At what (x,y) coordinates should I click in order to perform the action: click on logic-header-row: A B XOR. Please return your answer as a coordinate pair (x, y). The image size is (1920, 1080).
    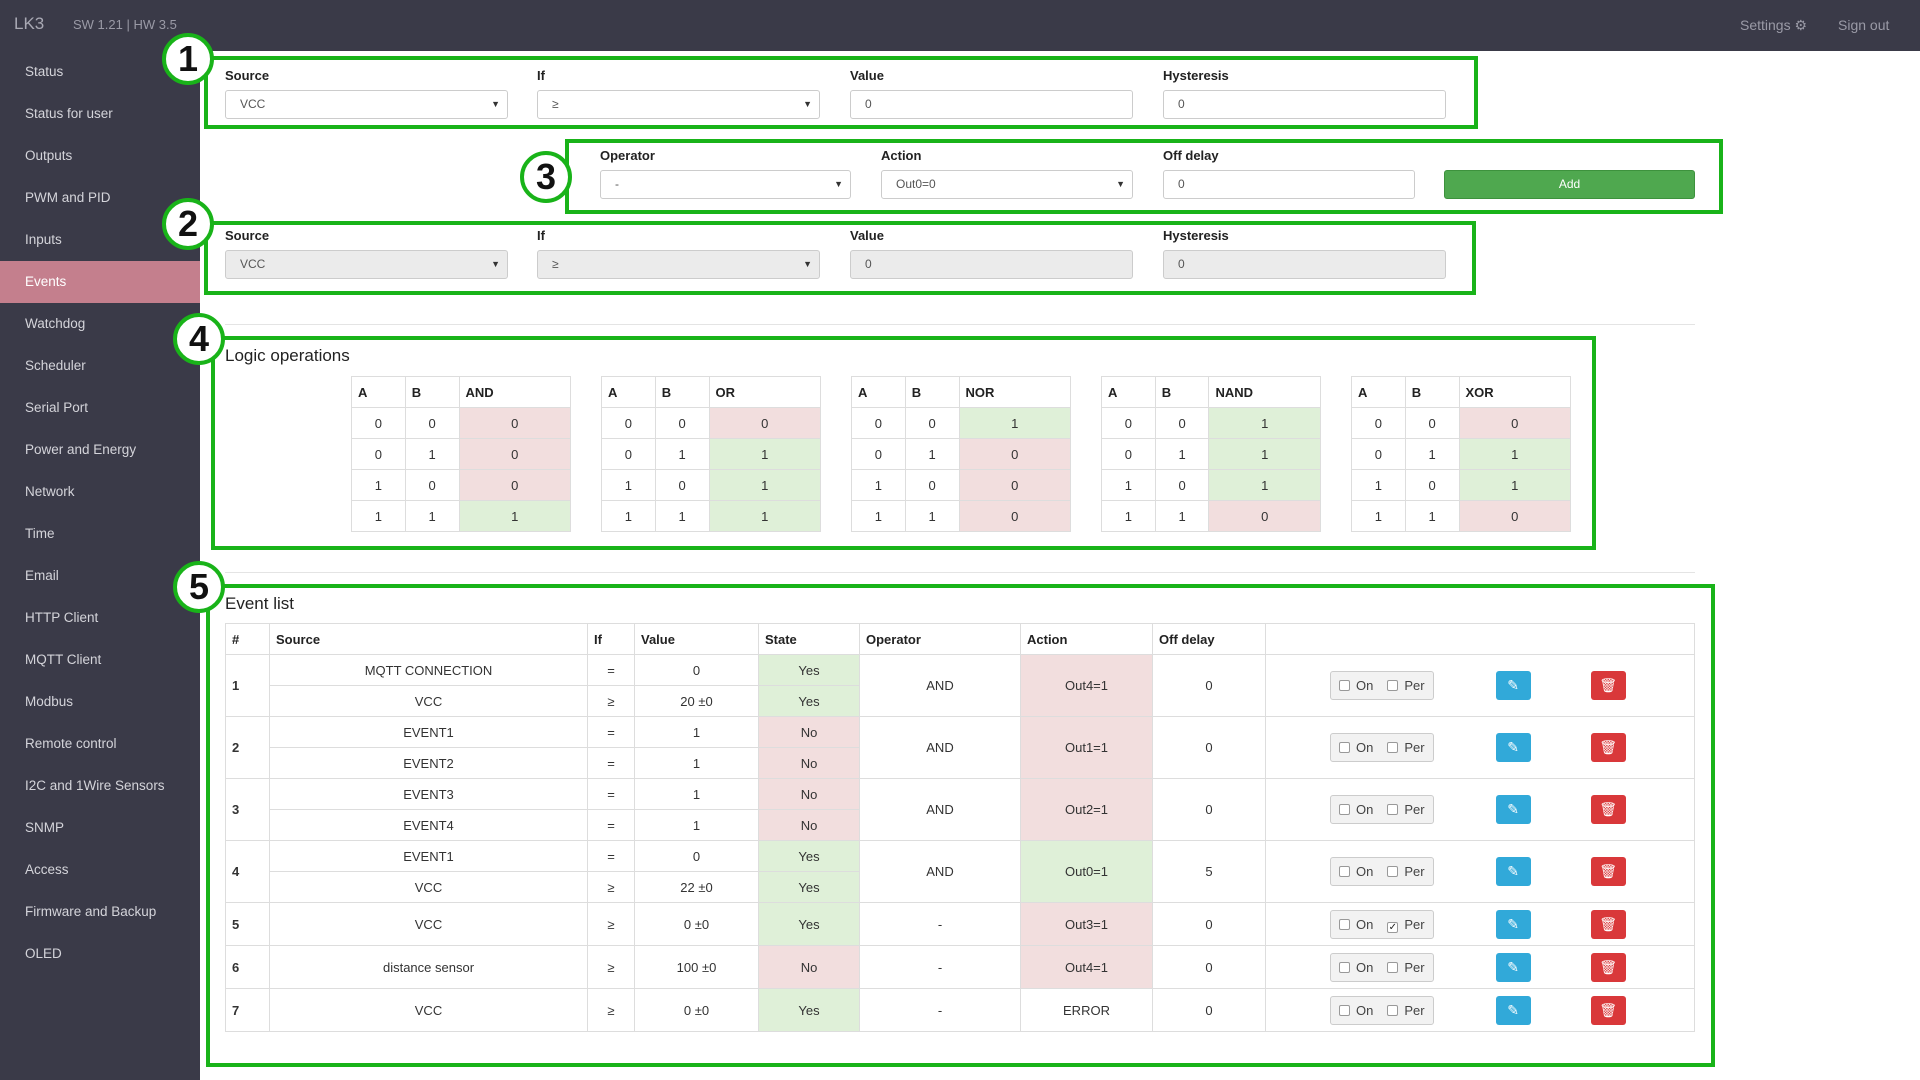
    Looking at the image, I should click on (1461, 392).